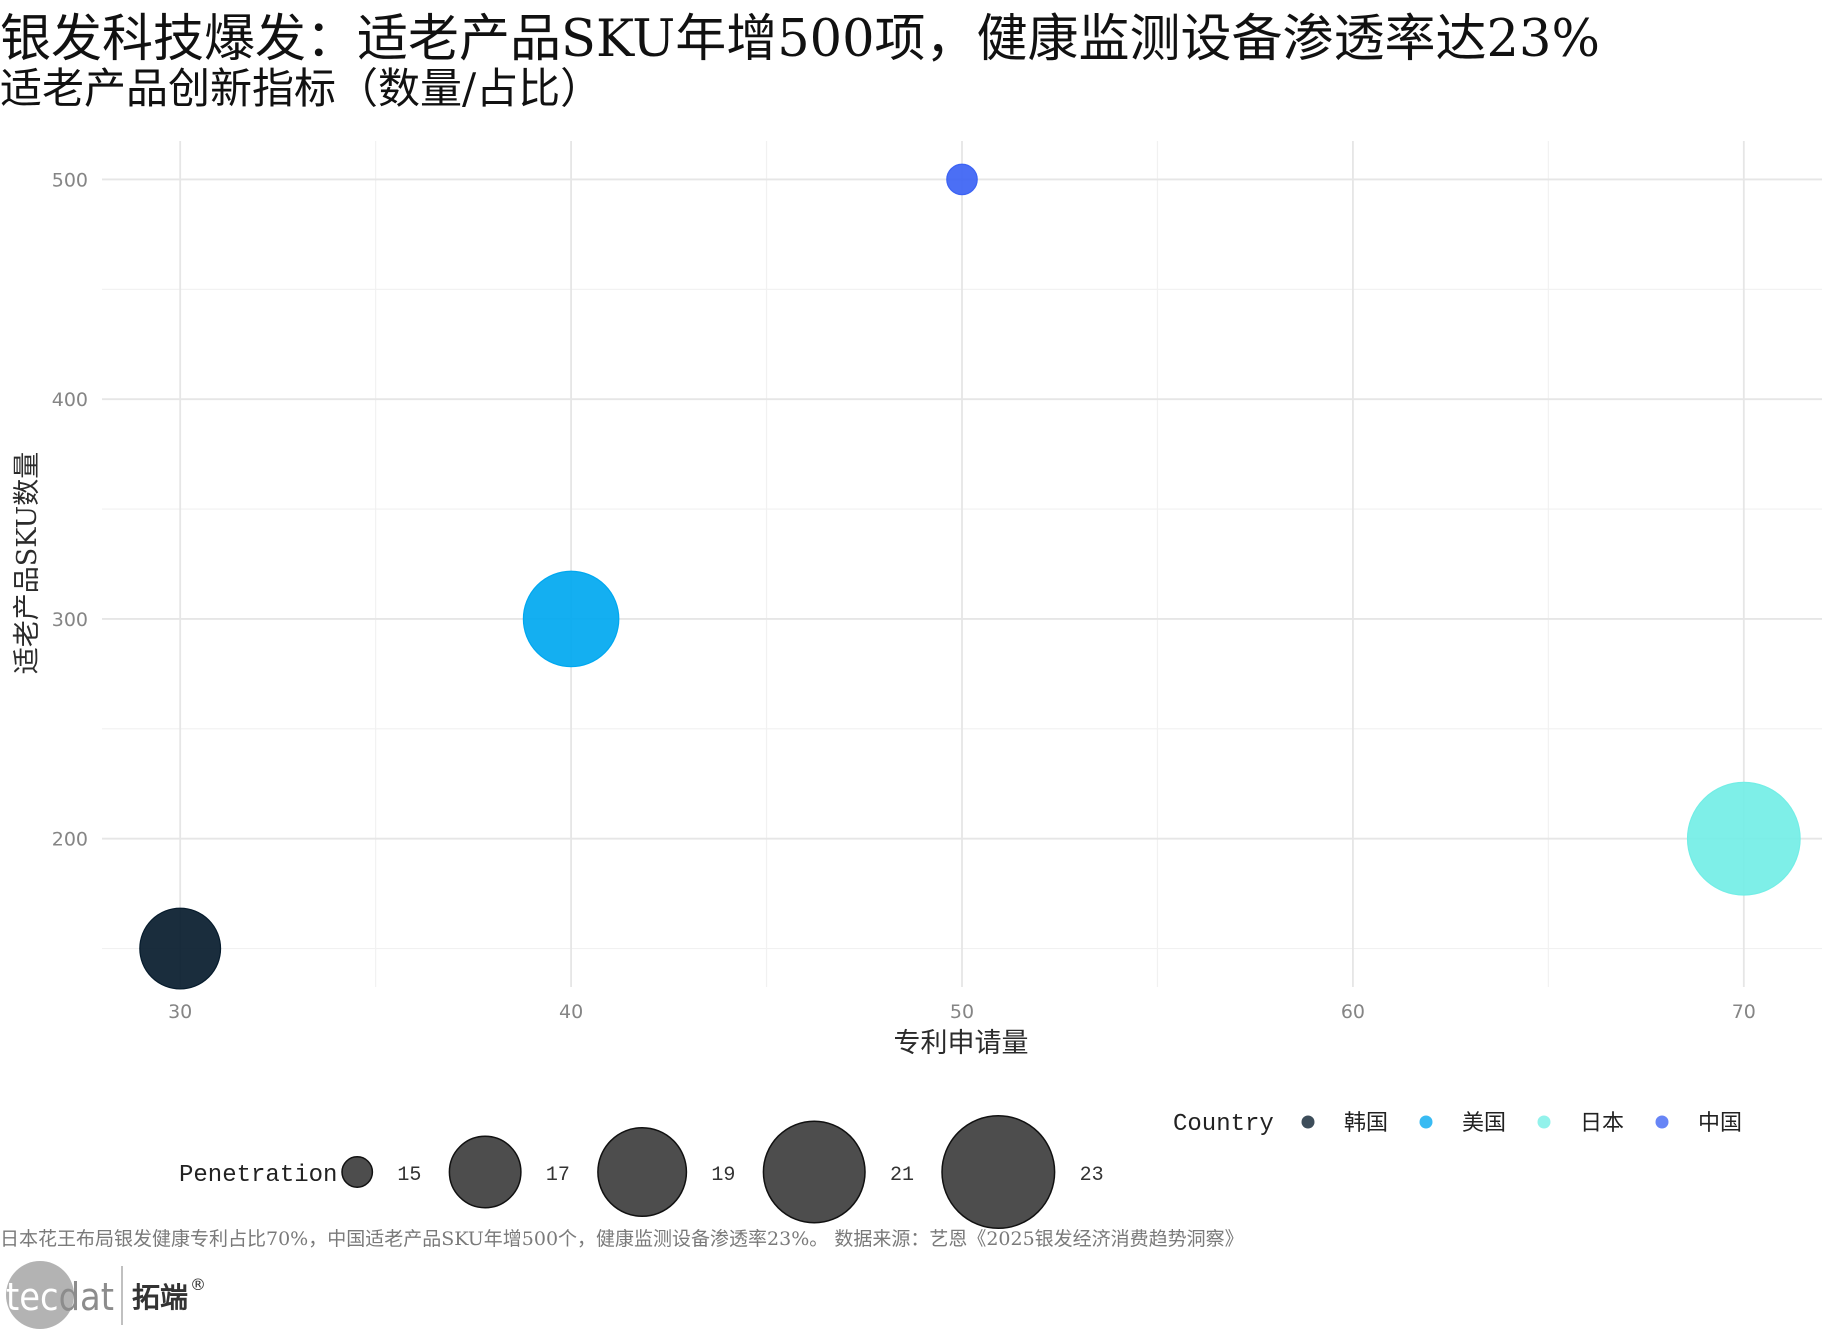 The height and width of the screenshot is (1333, 1828). What do you see at coordinates (571, 1012) in the screenshot?
I see `x-tick-label: 40` at bounding box center [571, 1012].